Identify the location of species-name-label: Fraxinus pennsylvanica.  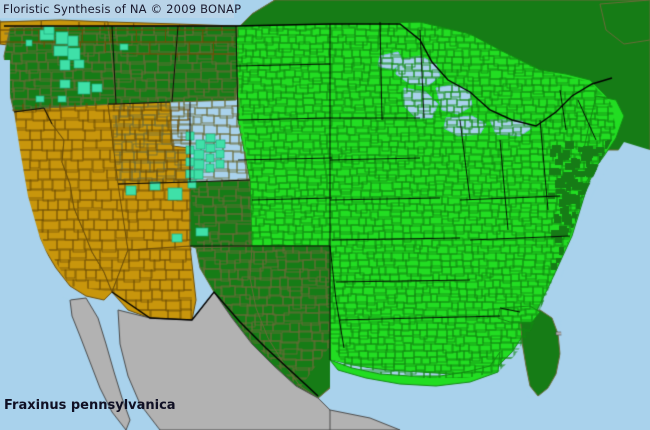
(90, 405).